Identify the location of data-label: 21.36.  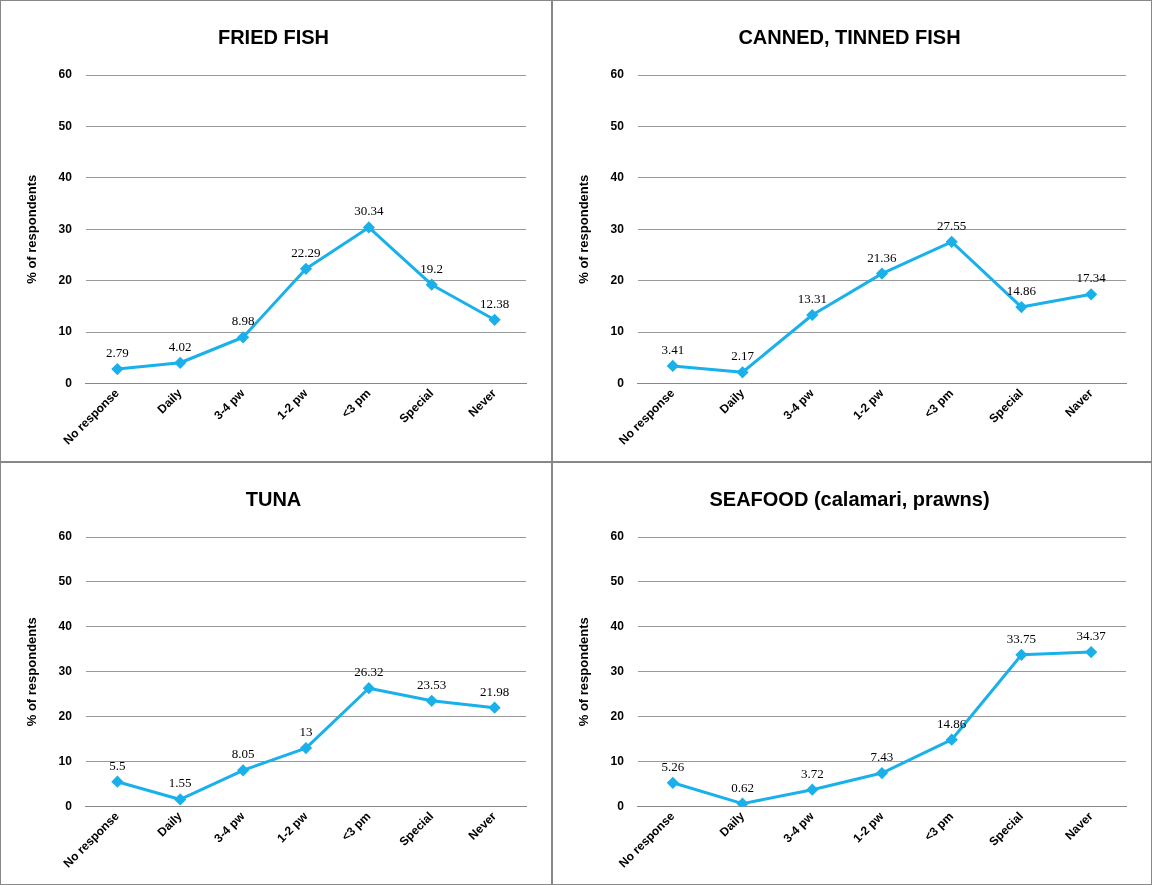
(882, 257).